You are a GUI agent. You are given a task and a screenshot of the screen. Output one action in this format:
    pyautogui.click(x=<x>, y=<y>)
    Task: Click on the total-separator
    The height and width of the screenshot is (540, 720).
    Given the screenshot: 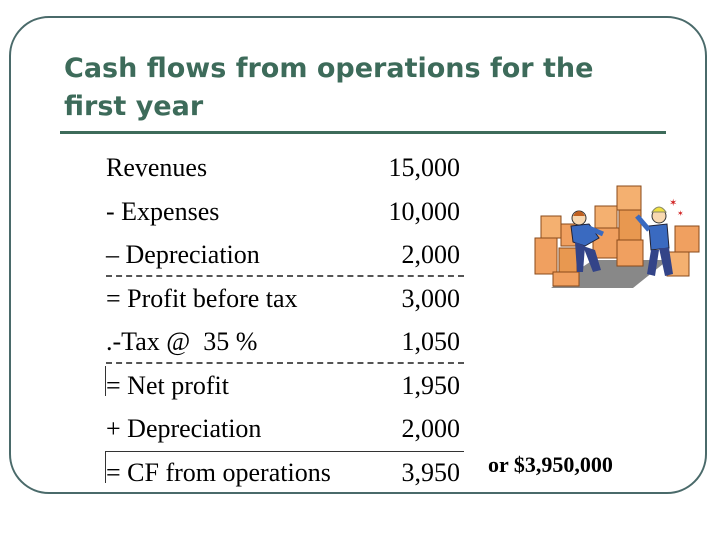 What is the action you would take?
    pyautogui.click(x=285, y=451)
    